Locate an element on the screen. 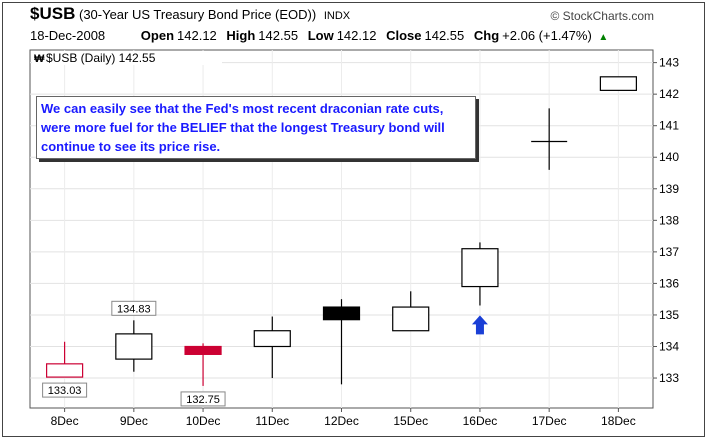 The image size is (712, 445). y-tick-label: 139 is located at coordinates (669, 189).